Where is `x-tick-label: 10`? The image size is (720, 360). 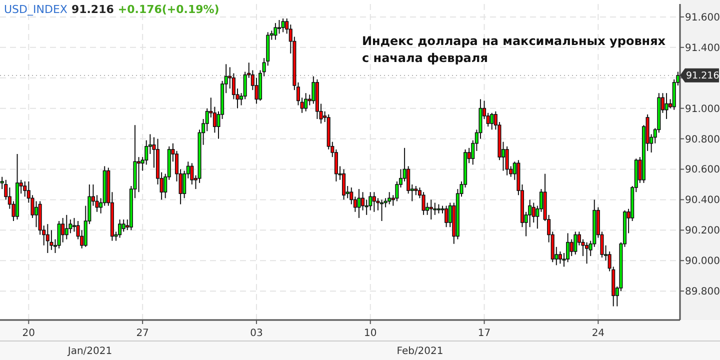 x-tick-label: 10 is located at coordinates (370, 333).